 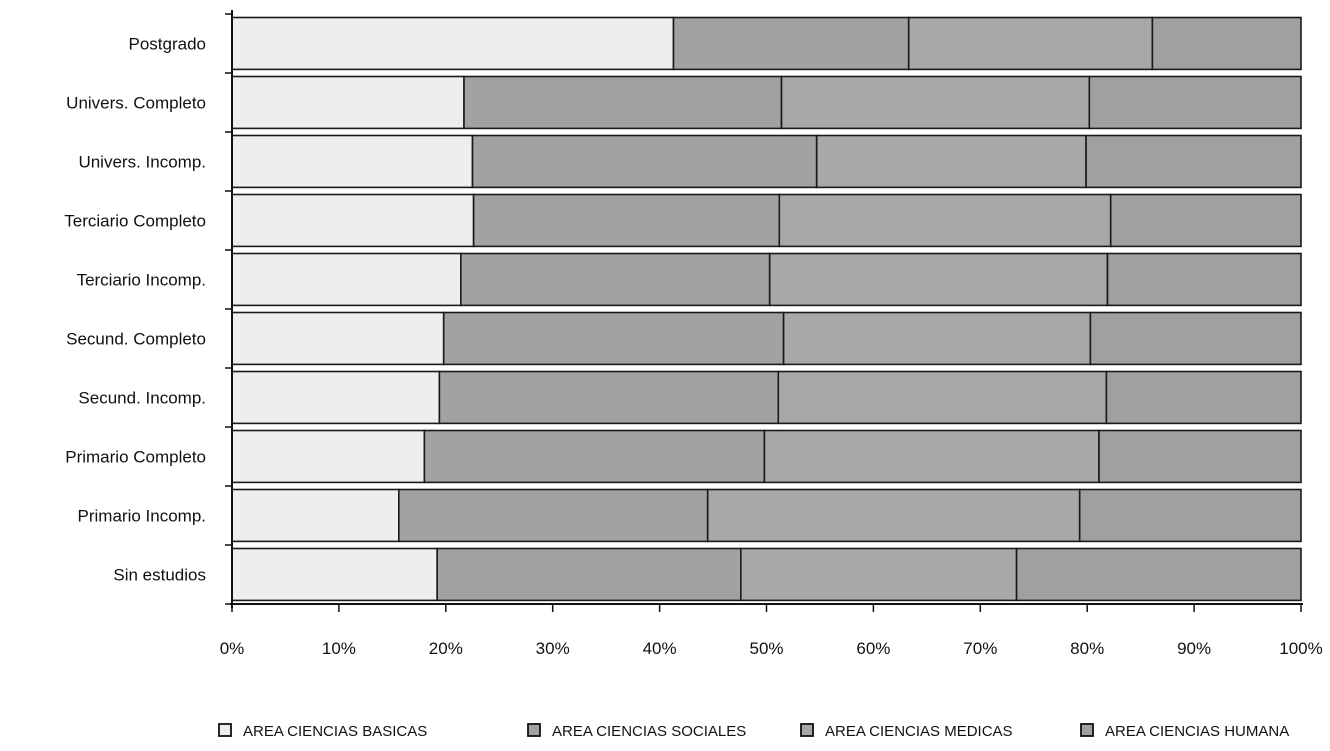 What do you see at coordinates (446, 648) in the screenshot?
I see `x-tick-label: 20%` at bounding box center [446, 648].